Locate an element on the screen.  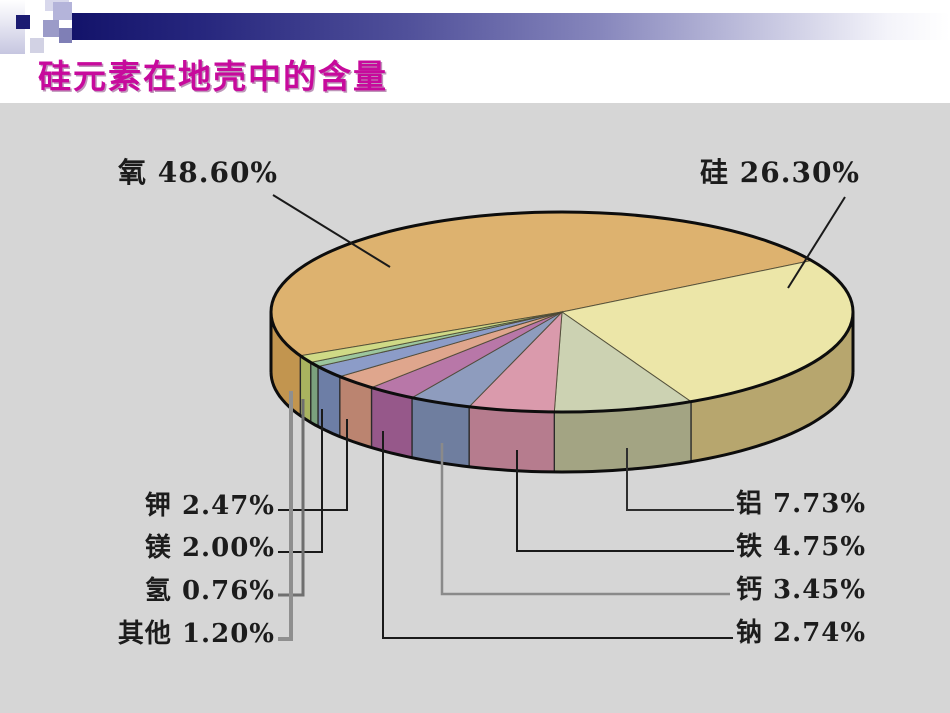
page-title: 硅元素在地壳中的含量 is located at coordinates (213, 76).